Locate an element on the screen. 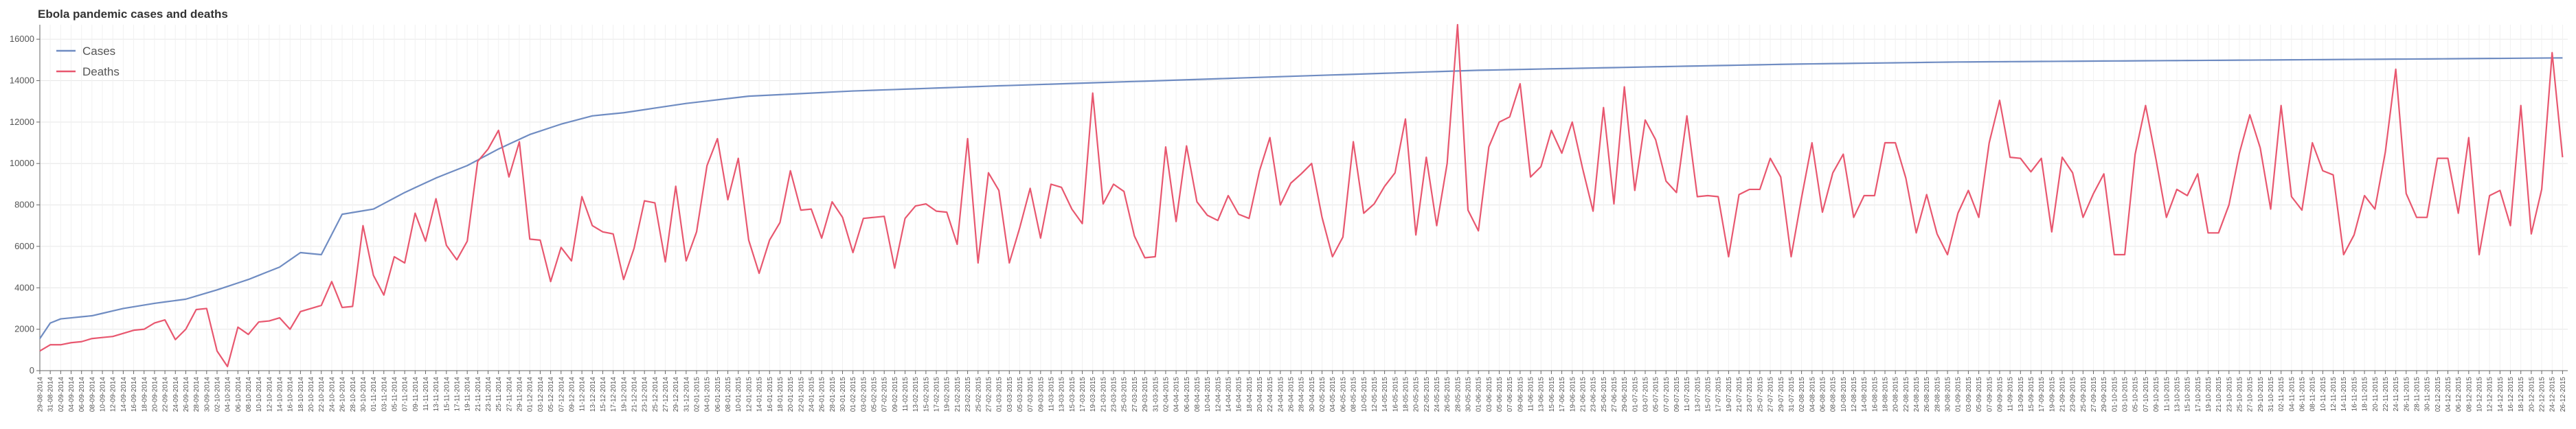  x-tick-label: 24-12-2015 is located at coordinates (2553, 395).